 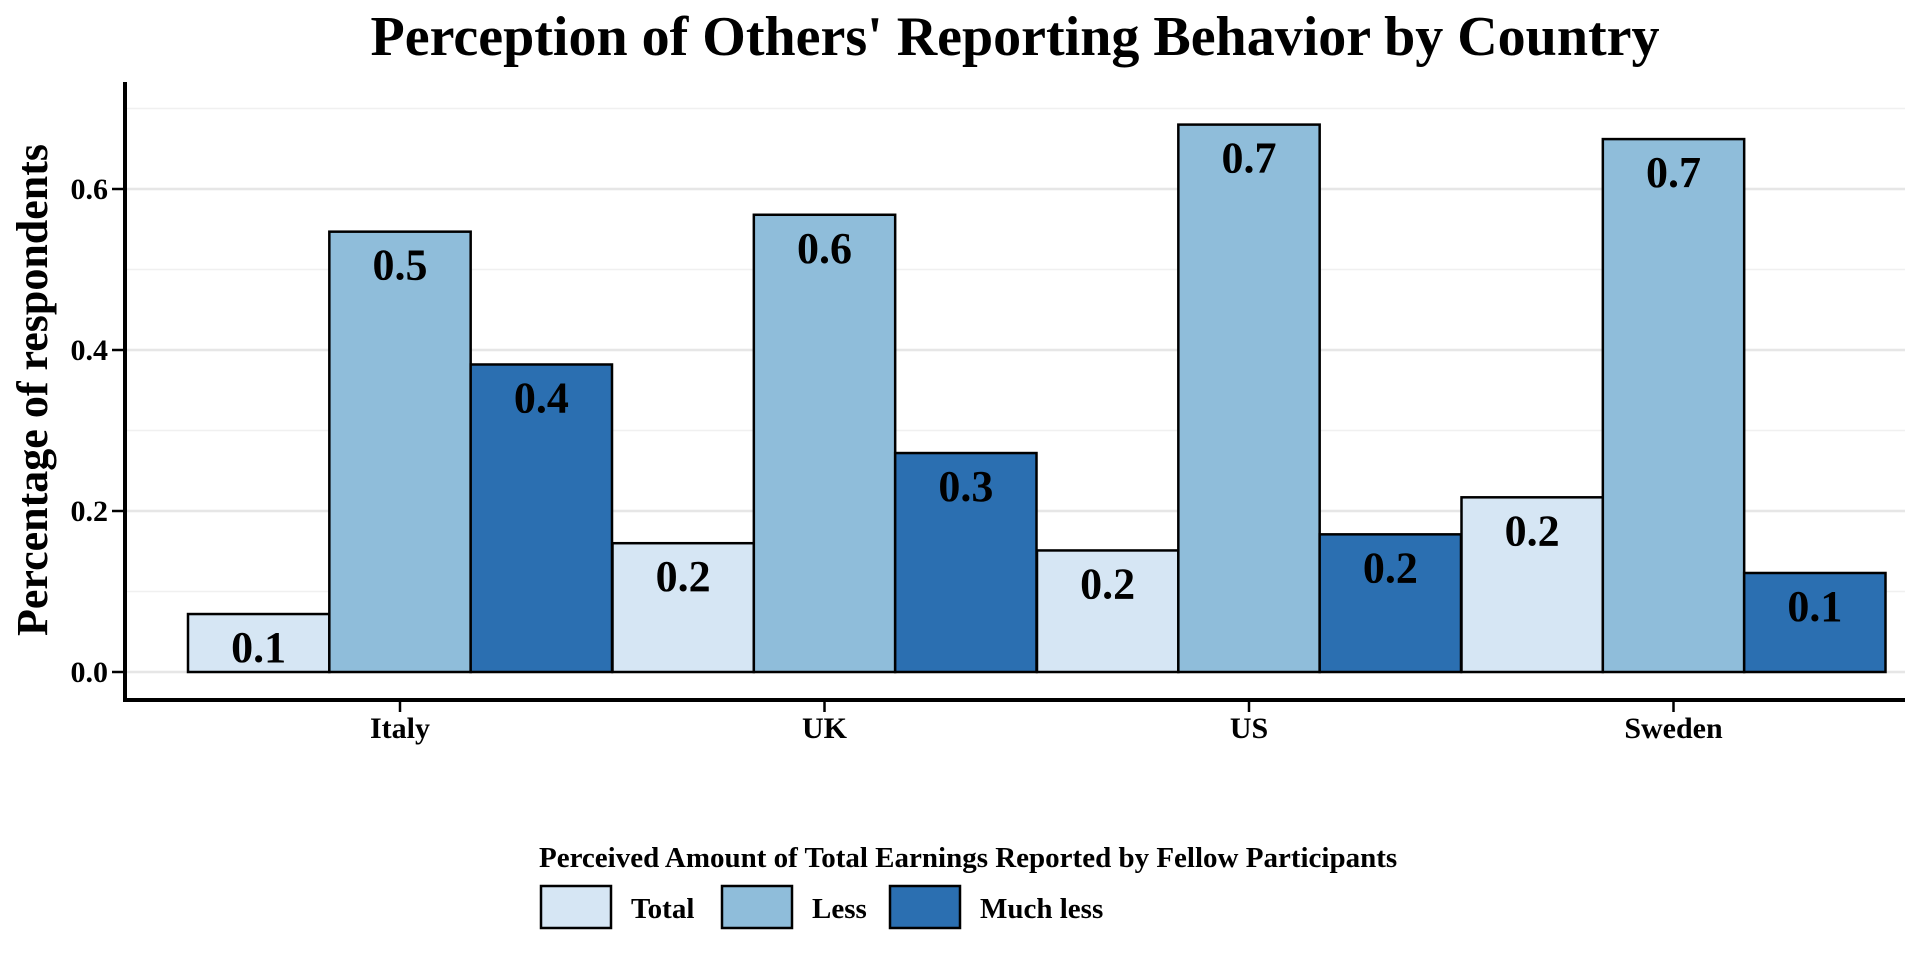 What do you see at coordinates (90, 672) in the screenshot?
I see `y-tick-label: 0.0` at bounding box center [90, 672].